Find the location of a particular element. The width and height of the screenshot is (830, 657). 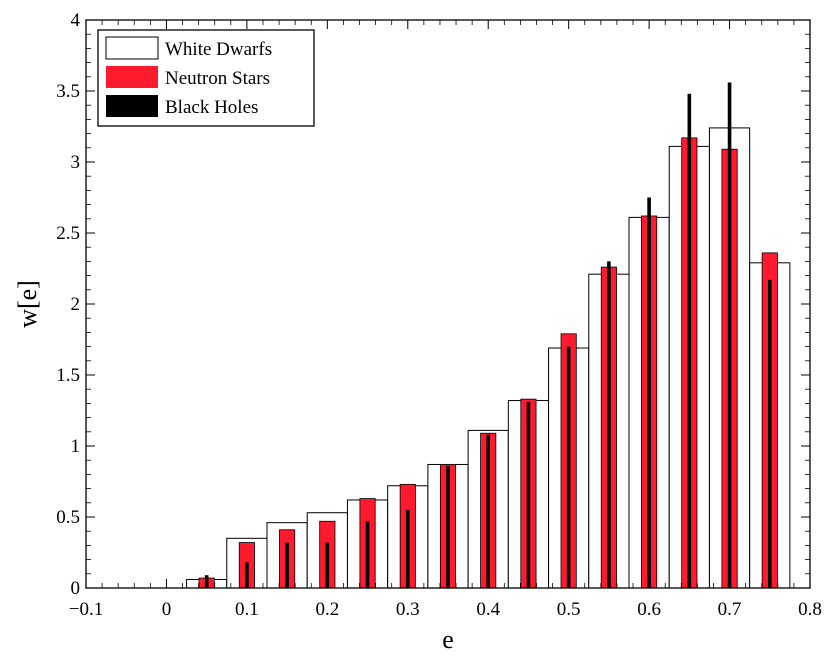

x-tick-label: 0.2 is located at coordinates (327, 609).